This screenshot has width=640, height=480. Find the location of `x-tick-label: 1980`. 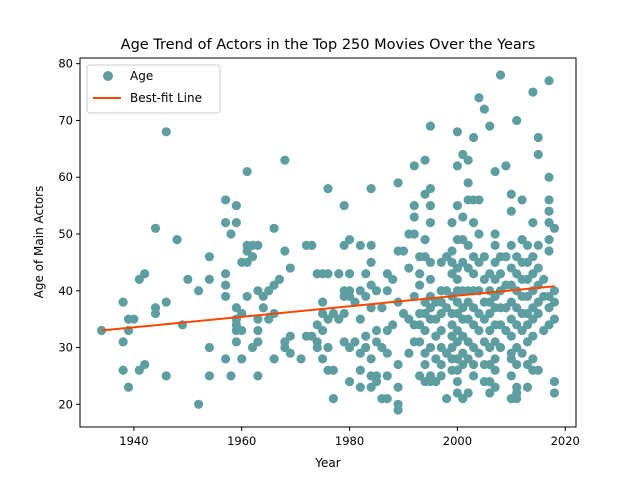

x-tick-label: 1980 is located at coordinates (349, 441).